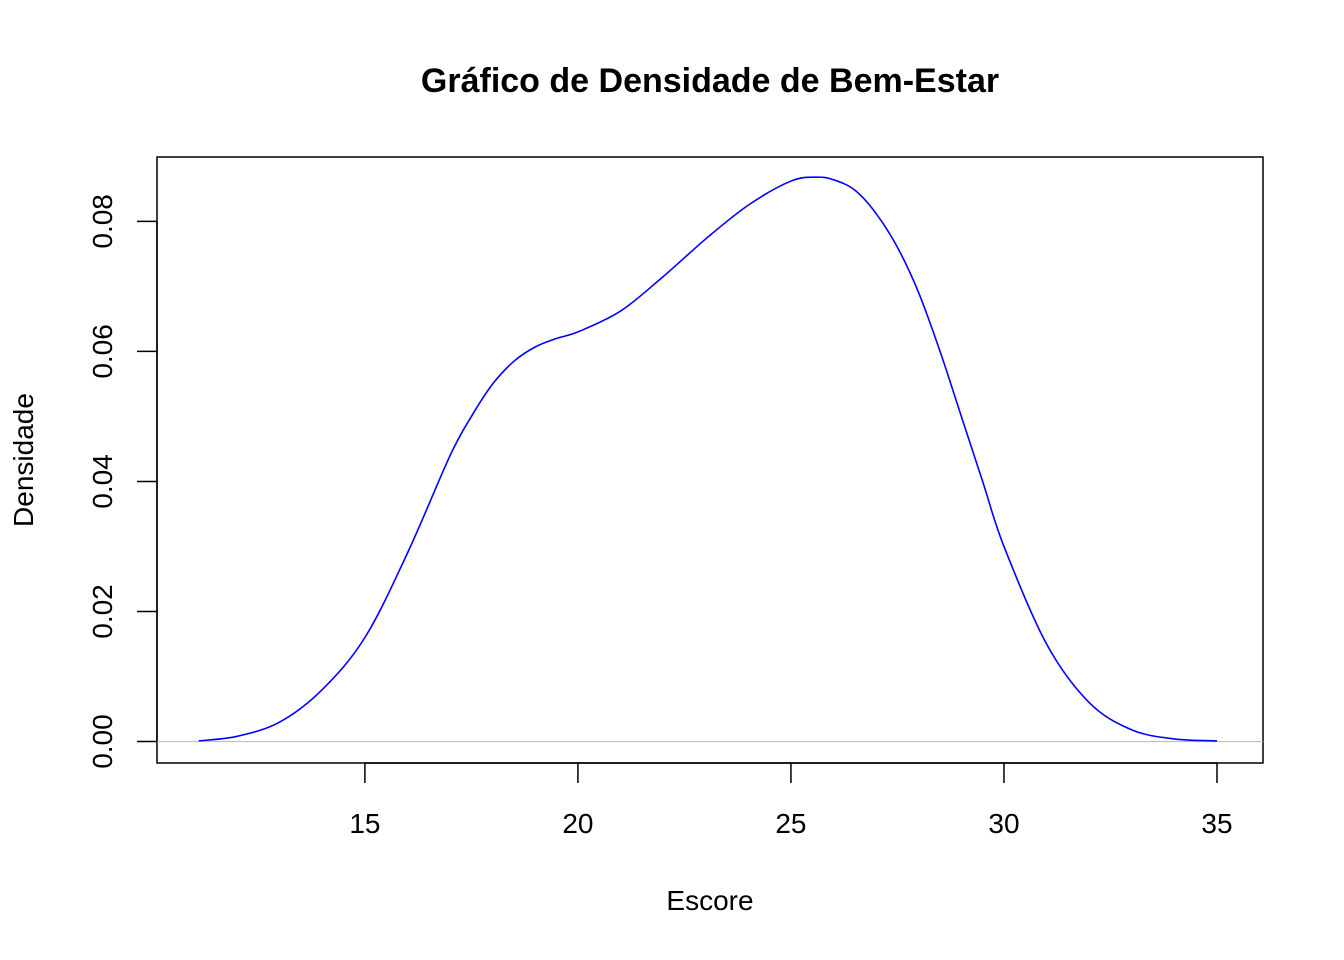  What do you see at coordinates (23, 460) in the screenshot?
I see `y-axis-label: Densidade` at bounding box center [23, 460].